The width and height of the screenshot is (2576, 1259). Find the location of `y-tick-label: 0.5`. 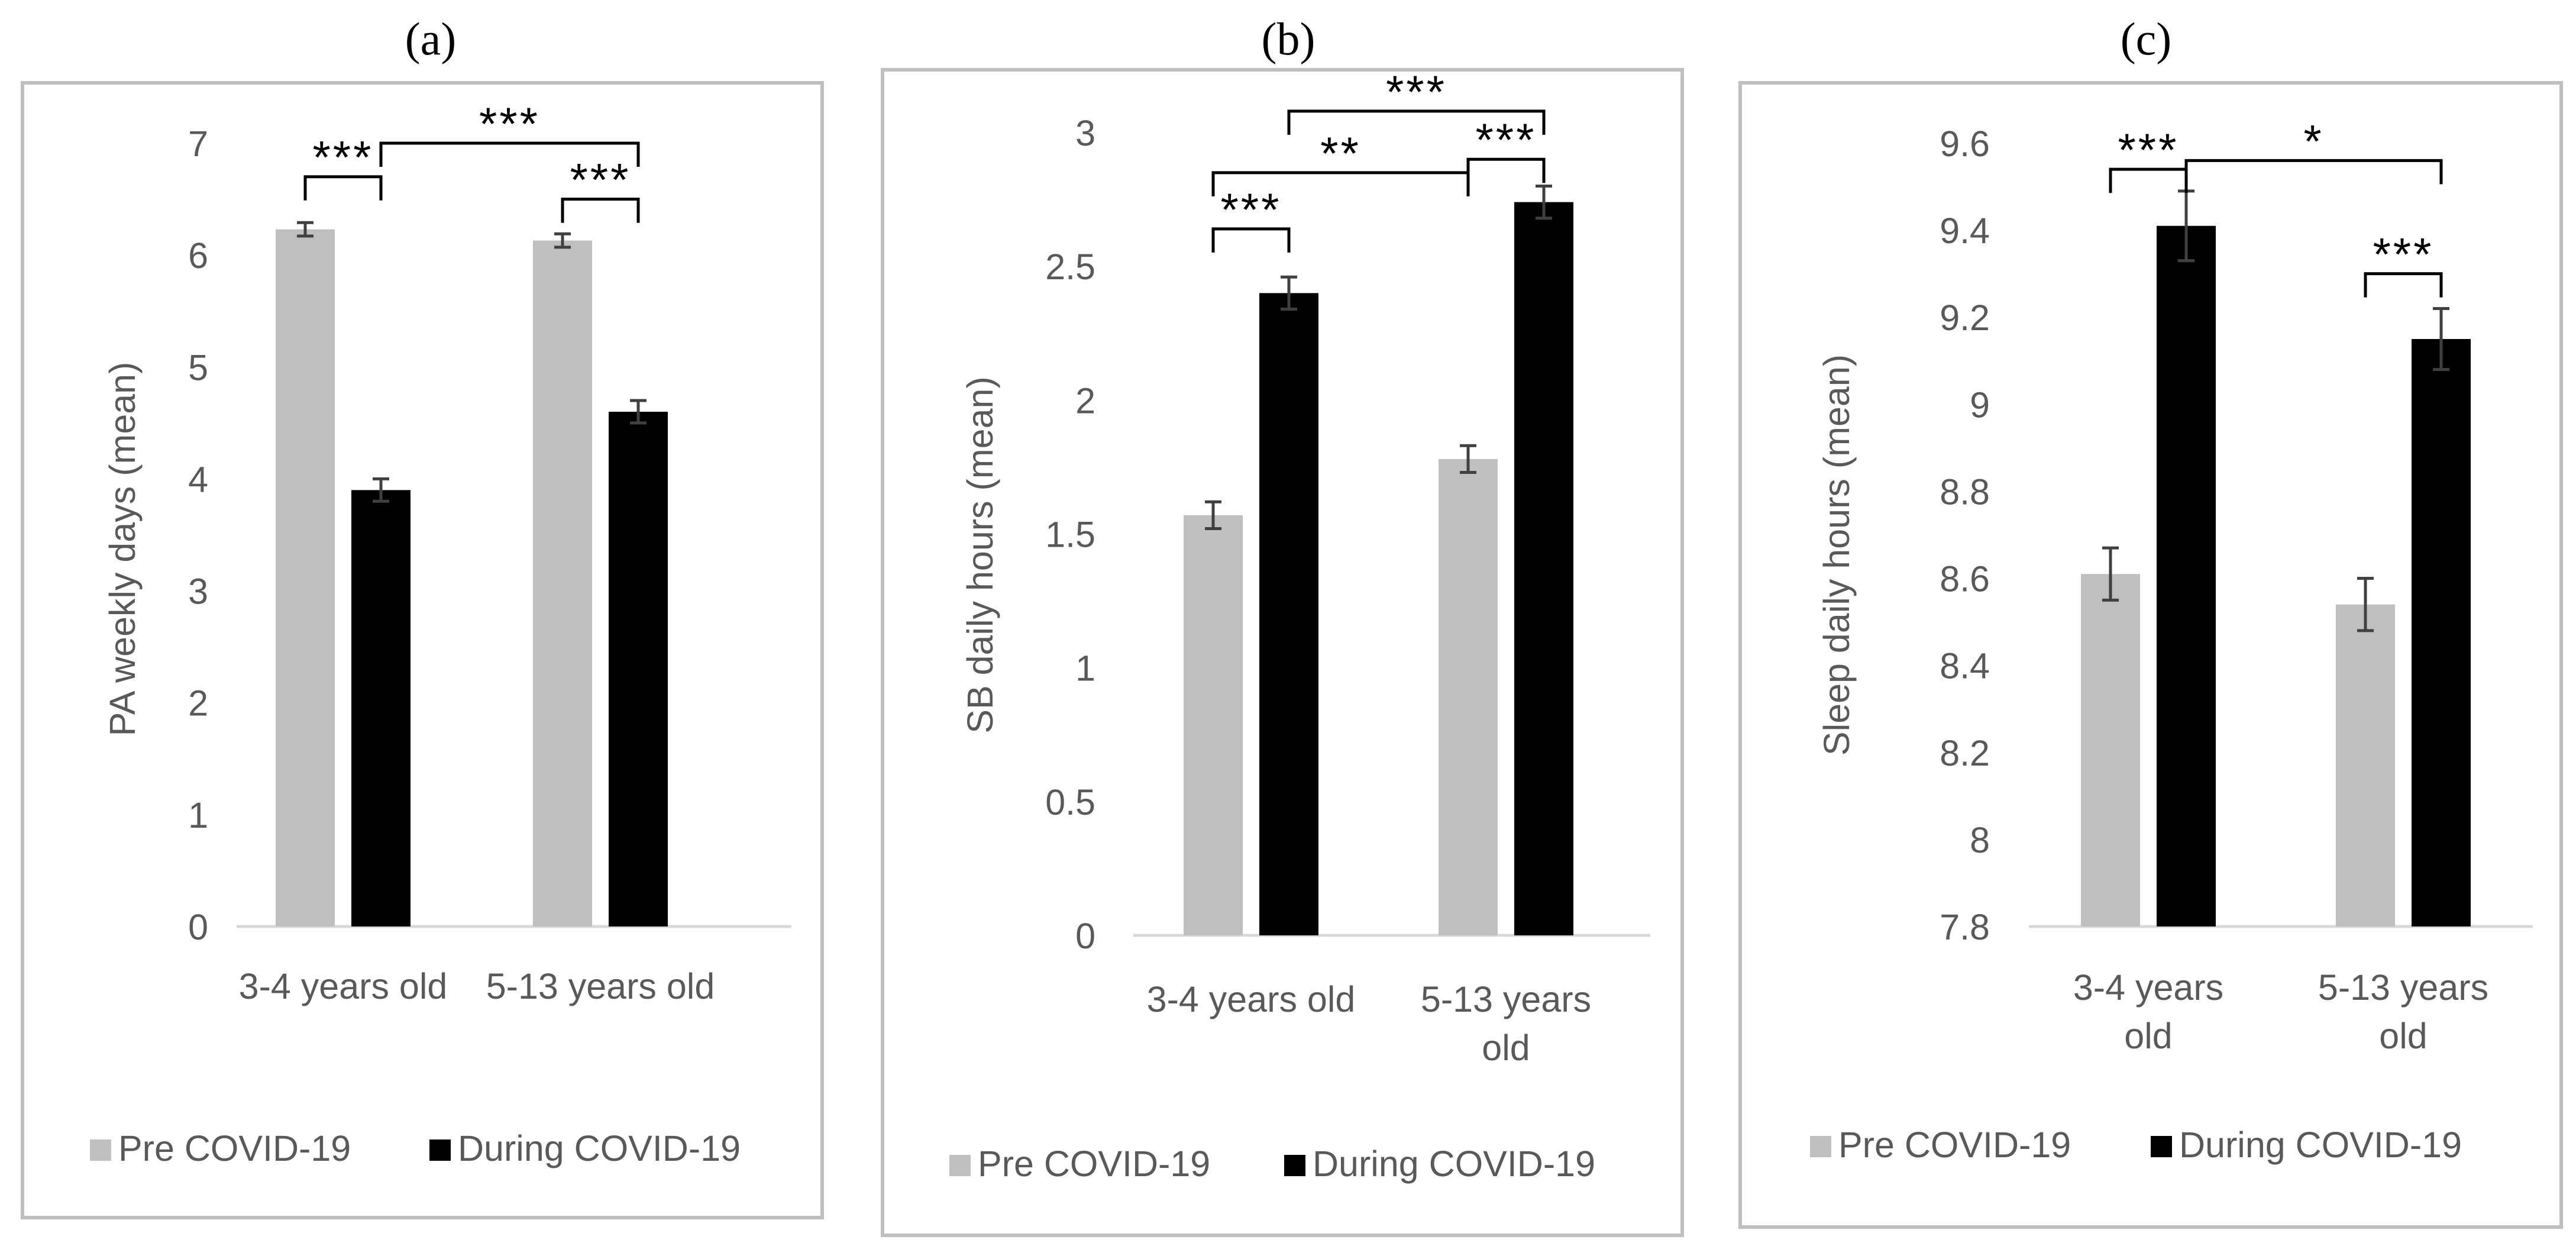

y-tick-label: 0.5 is located at coordinates (1070, 802).